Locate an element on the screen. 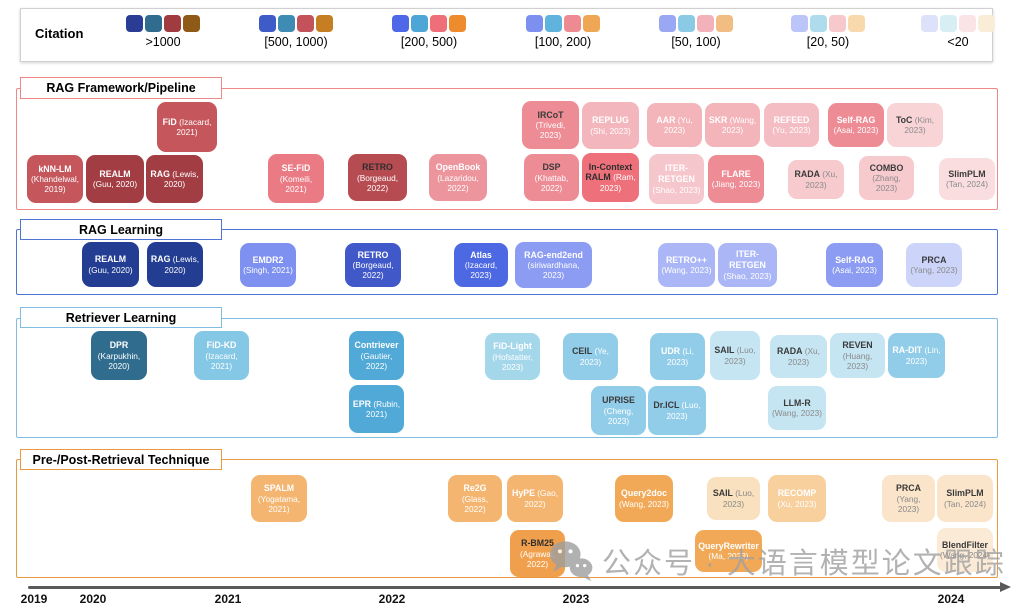 This screenshot has width=1018, height=610. paper-label: ITER-RETGEN (Shao, 2023) is located at coordinates (747, 265).